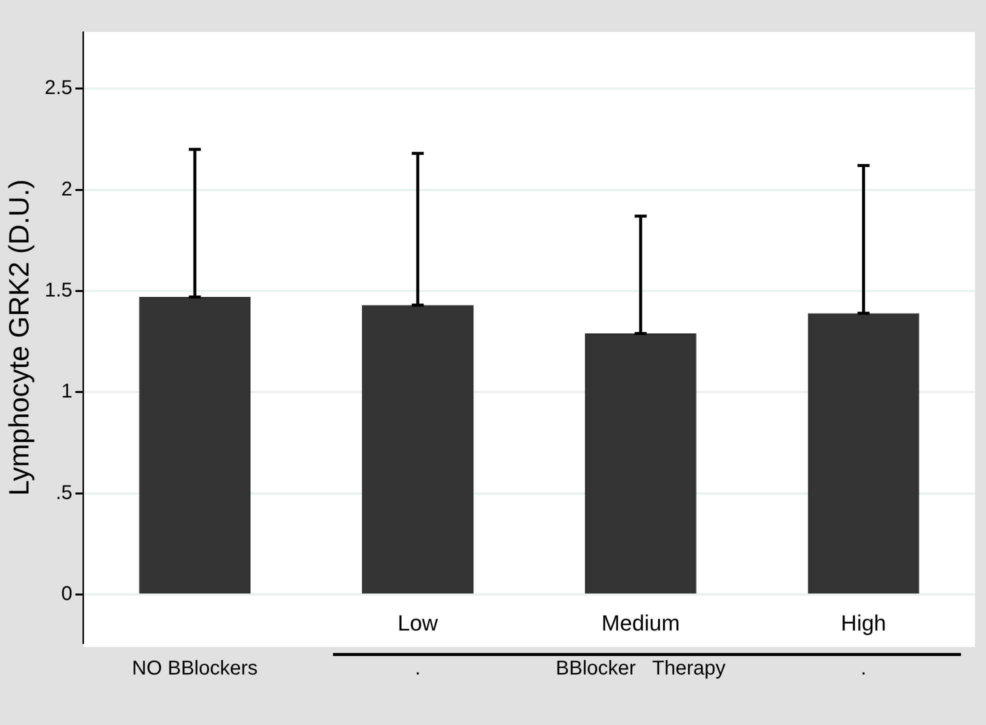 Image resolution: width=986 pixels, height=725 pixels. I want to click on y-tick-label: 0, so click(66, 593).